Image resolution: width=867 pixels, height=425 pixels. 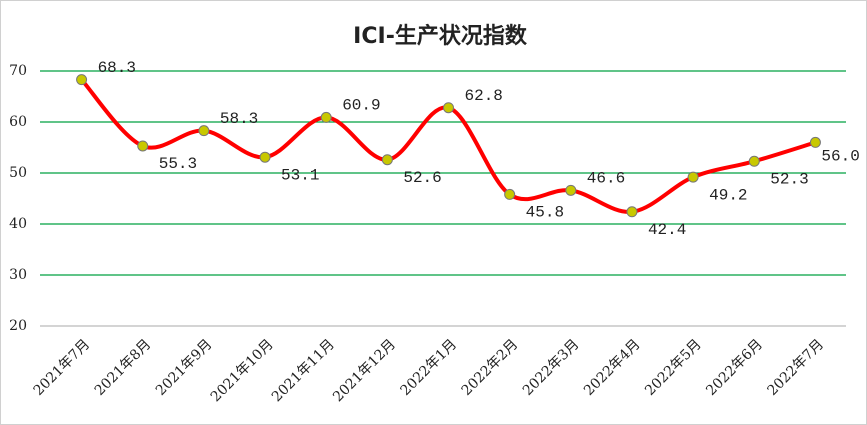 What do you see at coordinates (484, 96) in the screenshot?
I see `data-label: 62.8` at bounding box center [484, 96].